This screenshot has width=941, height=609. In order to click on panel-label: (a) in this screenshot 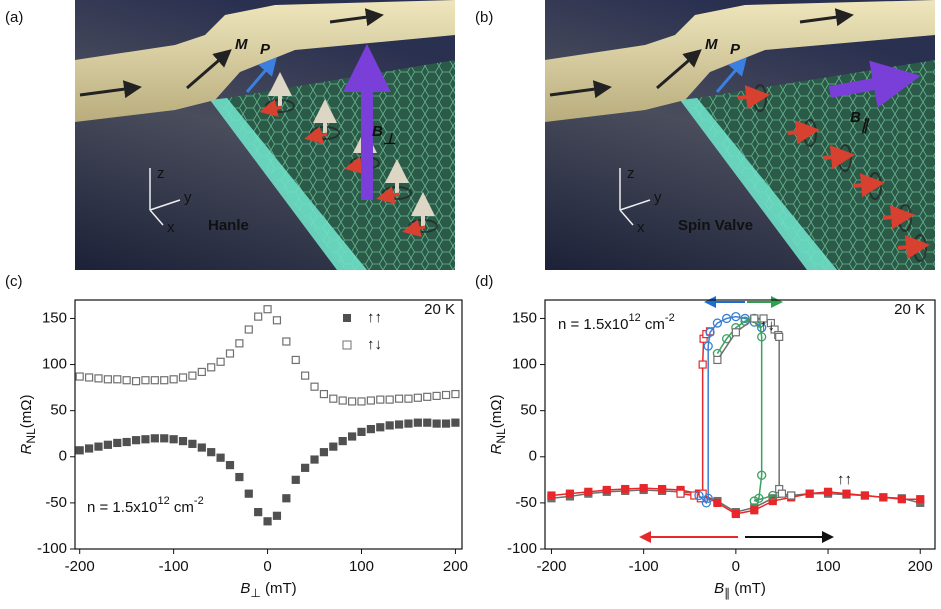, I will do `click(14, 17)`.